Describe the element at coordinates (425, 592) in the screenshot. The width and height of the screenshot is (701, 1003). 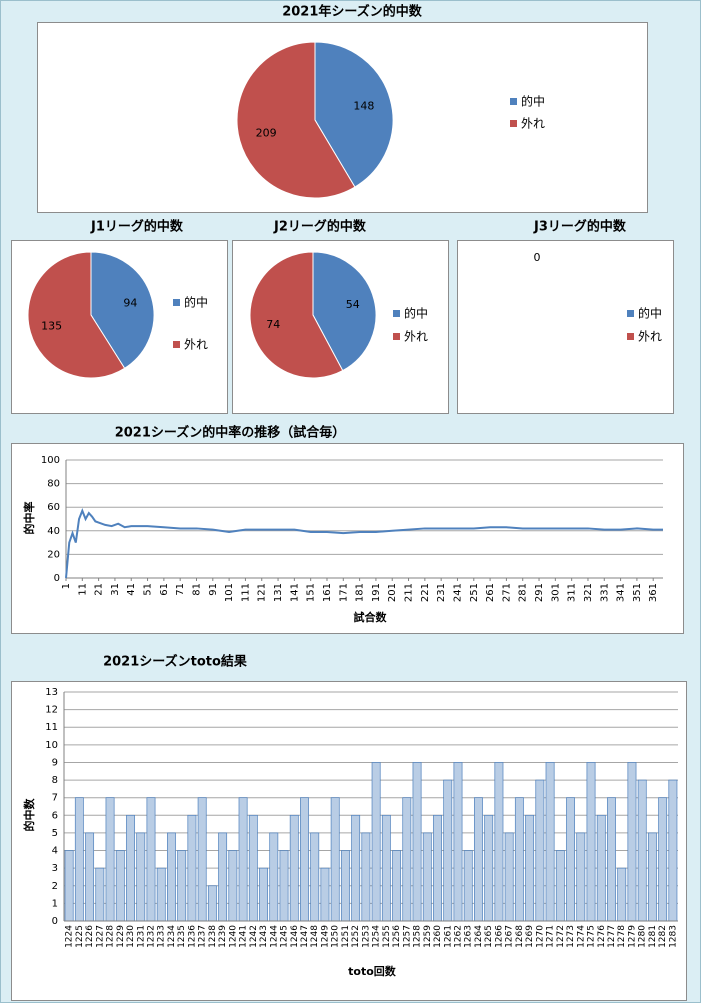
I see `x-tick-label: 221` at that location.